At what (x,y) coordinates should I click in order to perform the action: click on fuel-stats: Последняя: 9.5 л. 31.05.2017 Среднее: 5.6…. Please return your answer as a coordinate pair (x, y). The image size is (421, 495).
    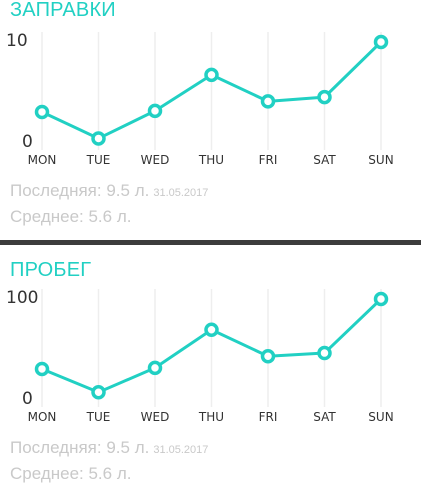
    Looking at the image, I should click on (109, 204).